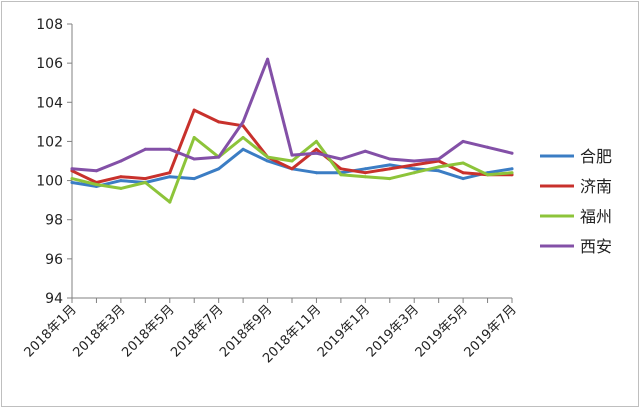  I want to click on legend-label: 济南, so click(596, 186).